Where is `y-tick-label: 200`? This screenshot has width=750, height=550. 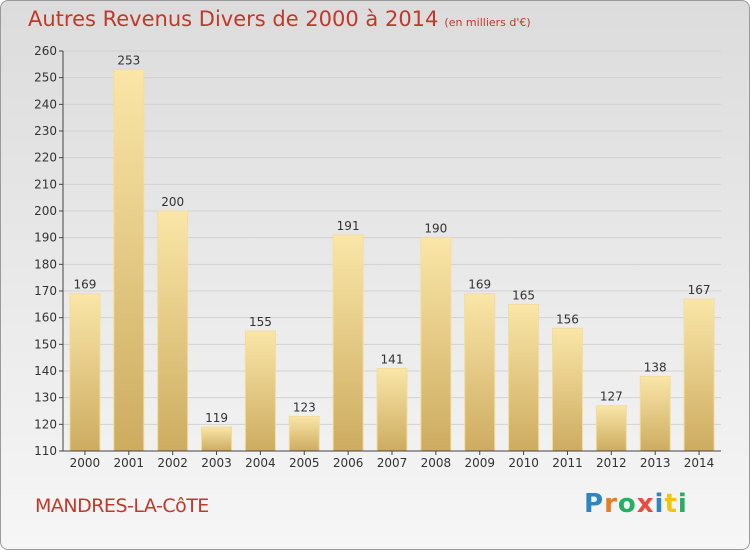 y-tick-label: 200 is located at coordinates (45, 211).